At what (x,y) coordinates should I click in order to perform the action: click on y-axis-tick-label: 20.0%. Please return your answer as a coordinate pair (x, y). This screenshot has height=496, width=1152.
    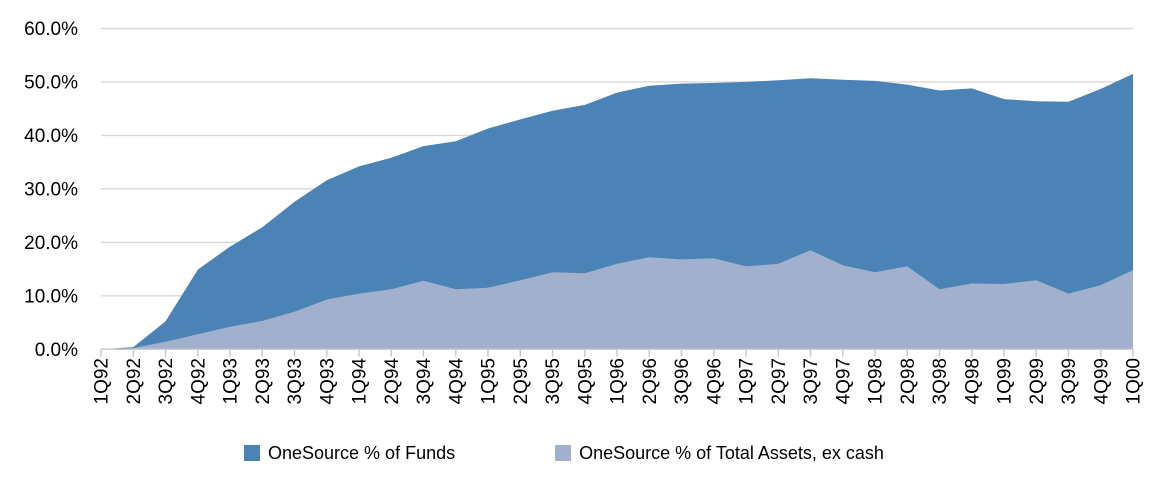
    Looking at the image, I should click on (51, 243).